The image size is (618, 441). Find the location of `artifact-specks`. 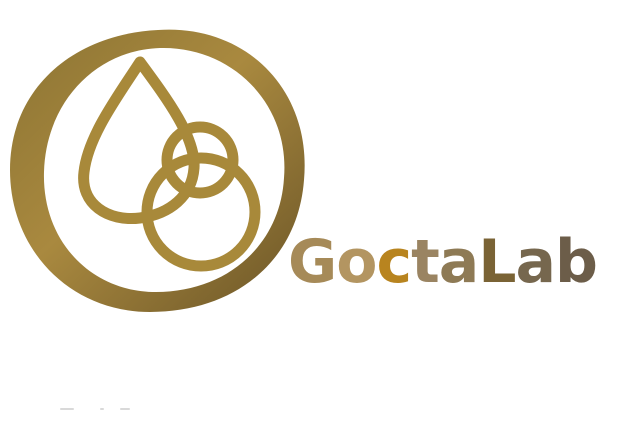

artifact-specks is located at coordinates (100, 411).